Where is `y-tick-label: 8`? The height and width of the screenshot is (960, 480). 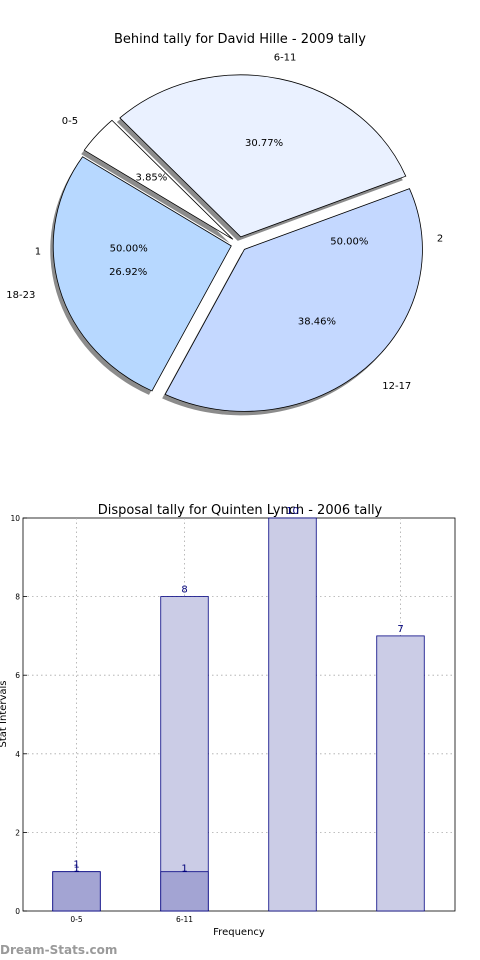 y-tick-label: 8 is located at coordinates (17, 597).